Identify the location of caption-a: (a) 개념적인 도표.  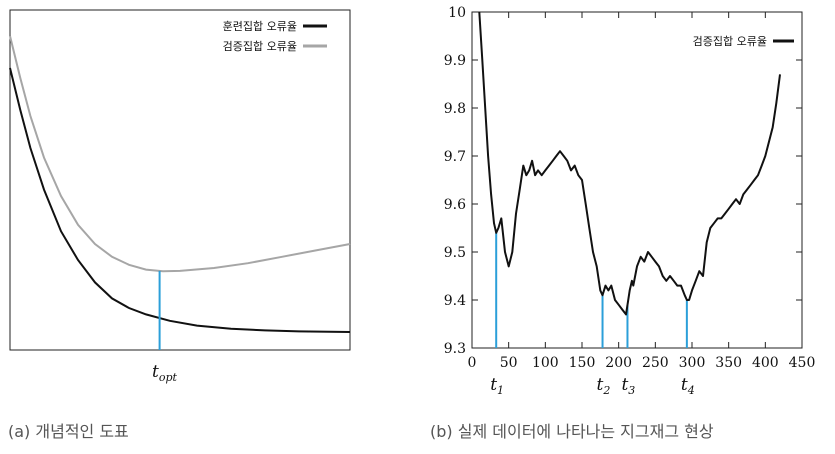
(68, 431).